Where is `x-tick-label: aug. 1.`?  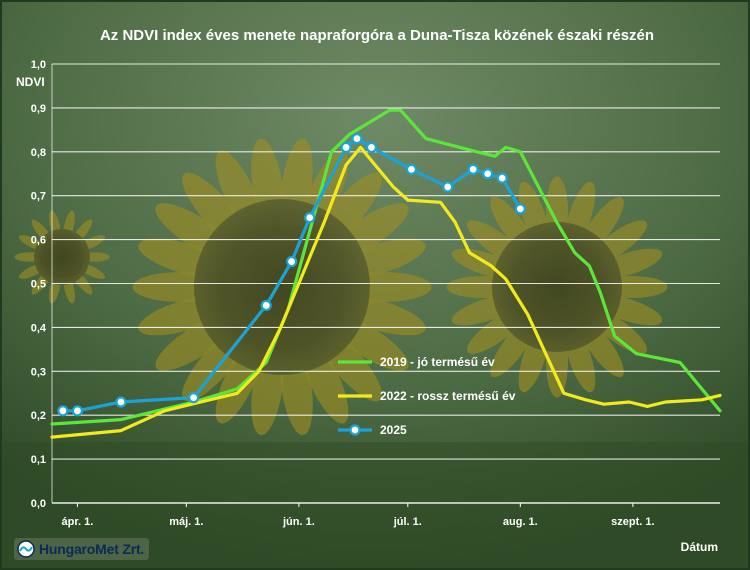 x-tick-label: aug. 1. is located at coordinates (520, 522).